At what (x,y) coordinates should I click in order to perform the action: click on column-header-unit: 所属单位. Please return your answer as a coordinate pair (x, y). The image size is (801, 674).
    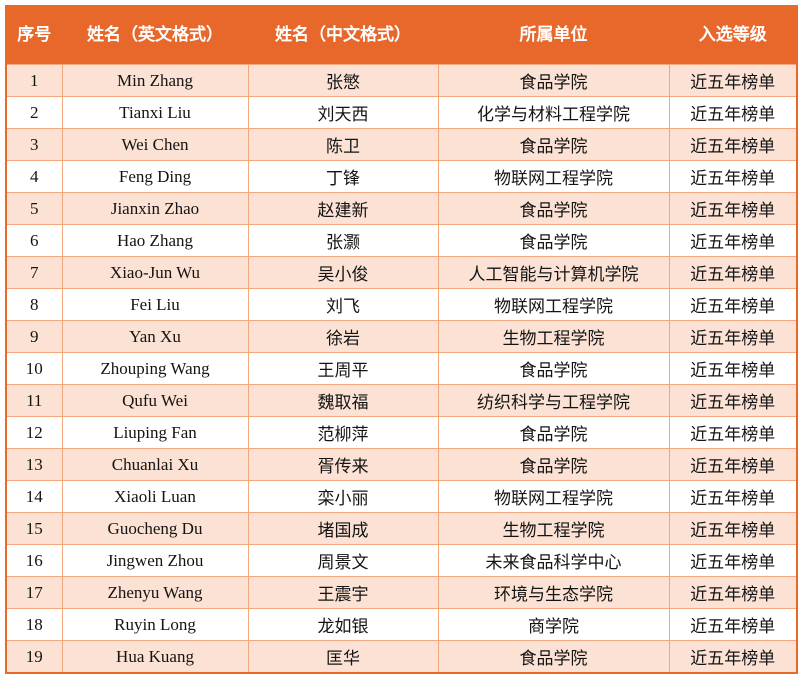
    Looking at the image, I should click on (553, 35).